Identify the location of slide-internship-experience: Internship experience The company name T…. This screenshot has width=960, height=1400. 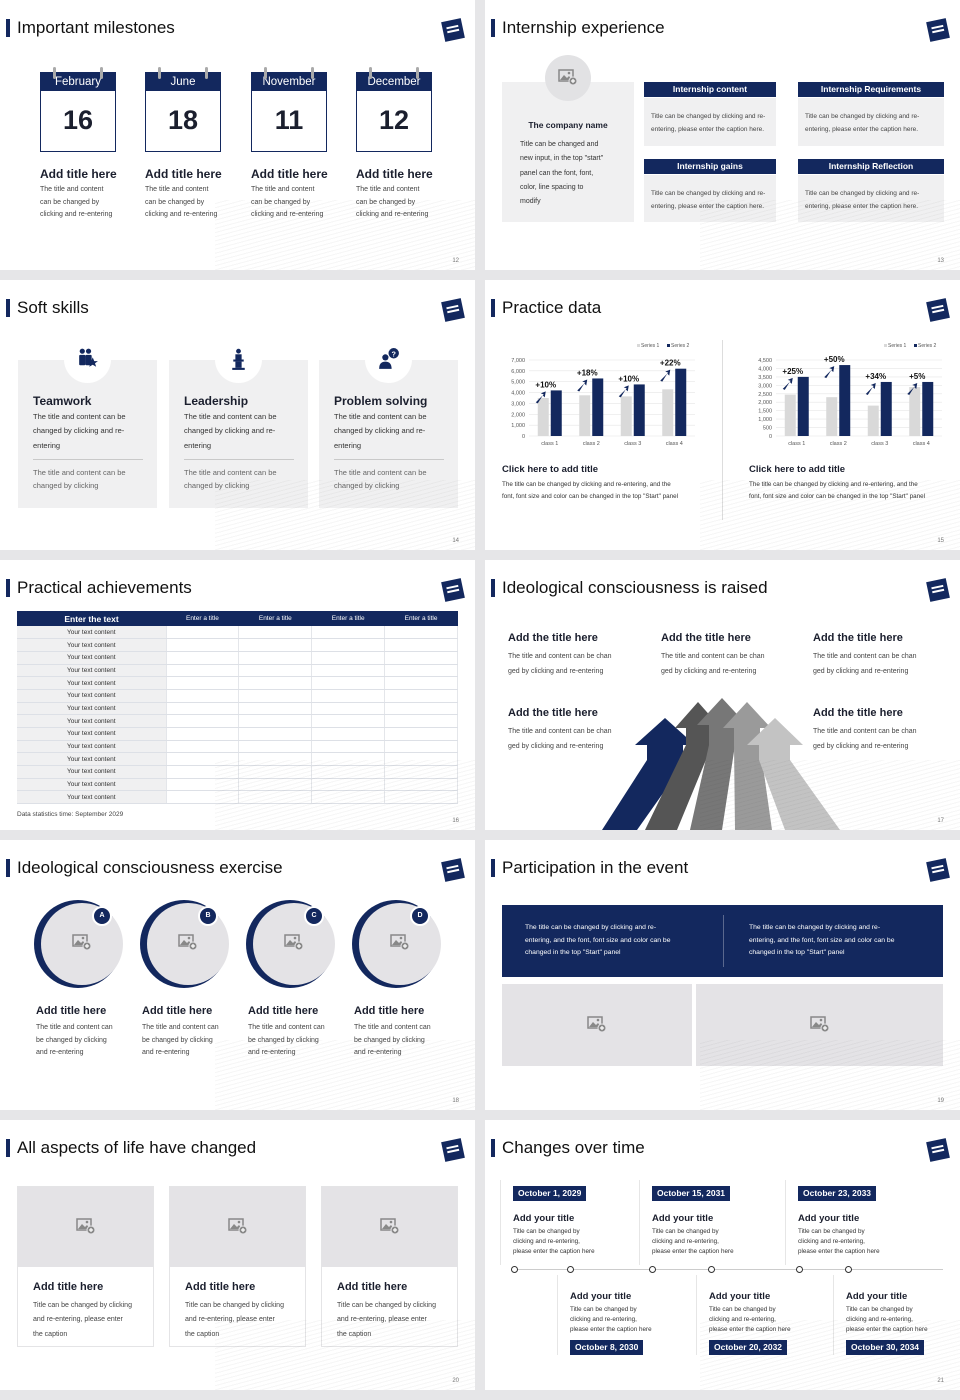
(722, 135).